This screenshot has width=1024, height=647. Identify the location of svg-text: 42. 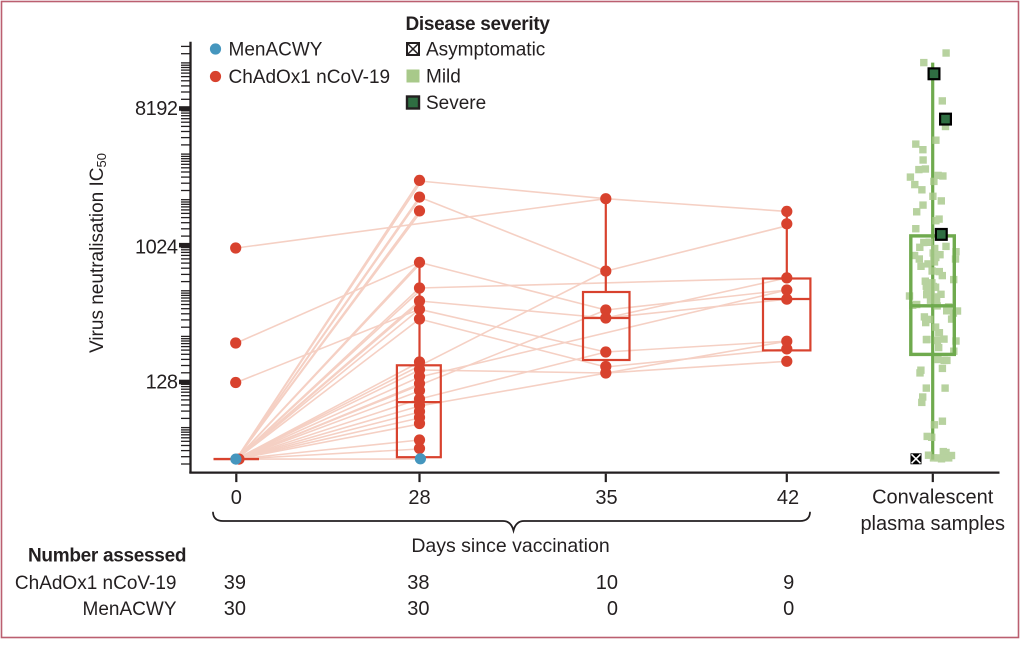
(788, 498).